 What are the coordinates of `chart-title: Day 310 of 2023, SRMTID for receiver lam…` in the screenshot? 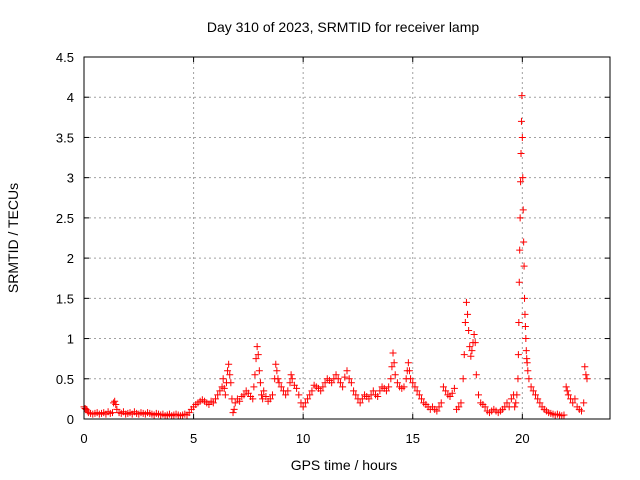 It's located at (343, 27).